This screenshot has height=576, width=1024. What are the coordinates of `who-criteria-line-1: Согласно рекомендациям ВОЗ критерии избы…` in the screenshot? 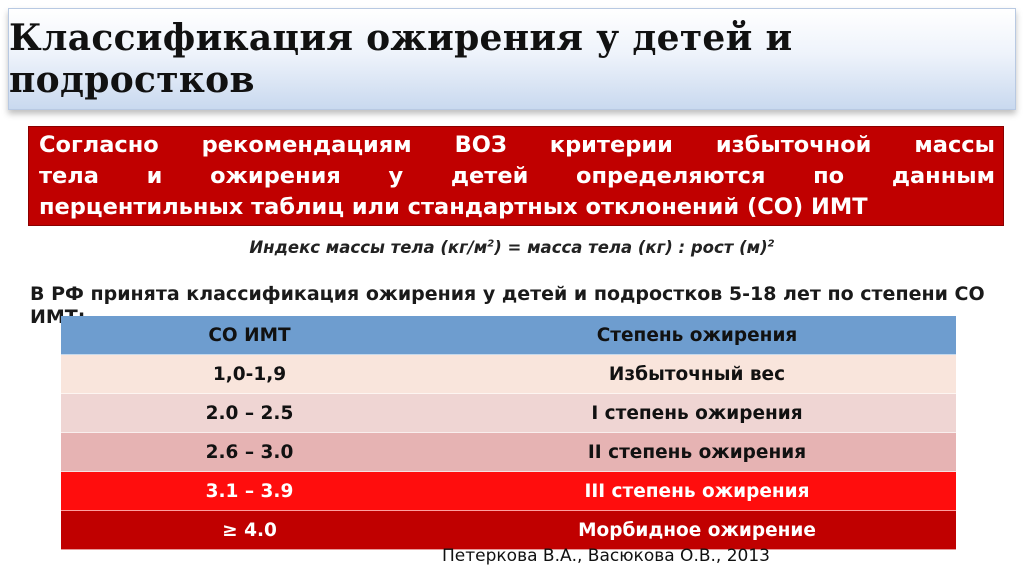 It's located at (517, 145).